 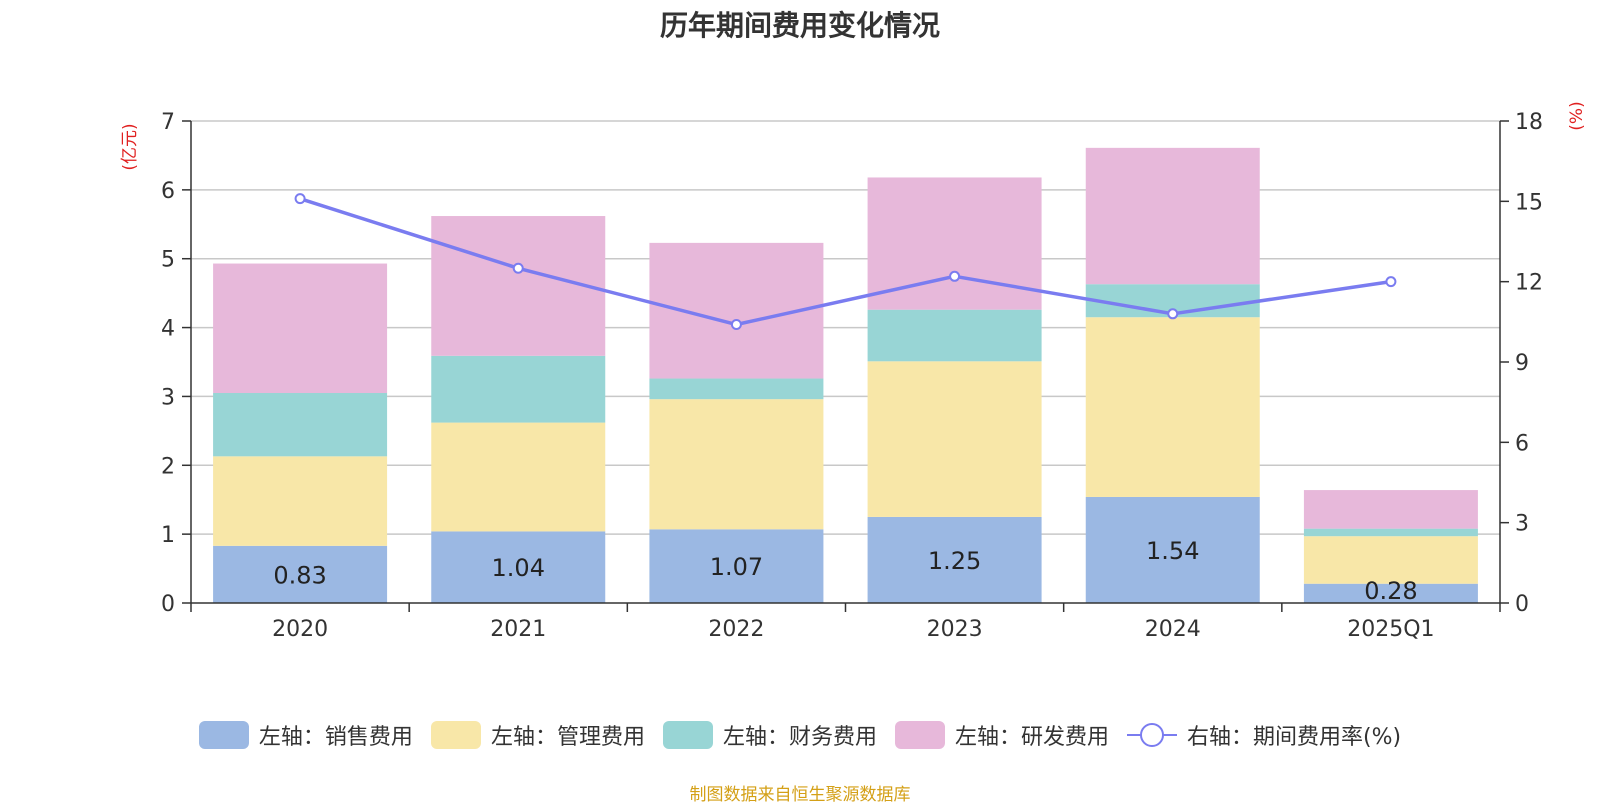 I want to click on bar-finance-2023, so click(x=954, y=335).